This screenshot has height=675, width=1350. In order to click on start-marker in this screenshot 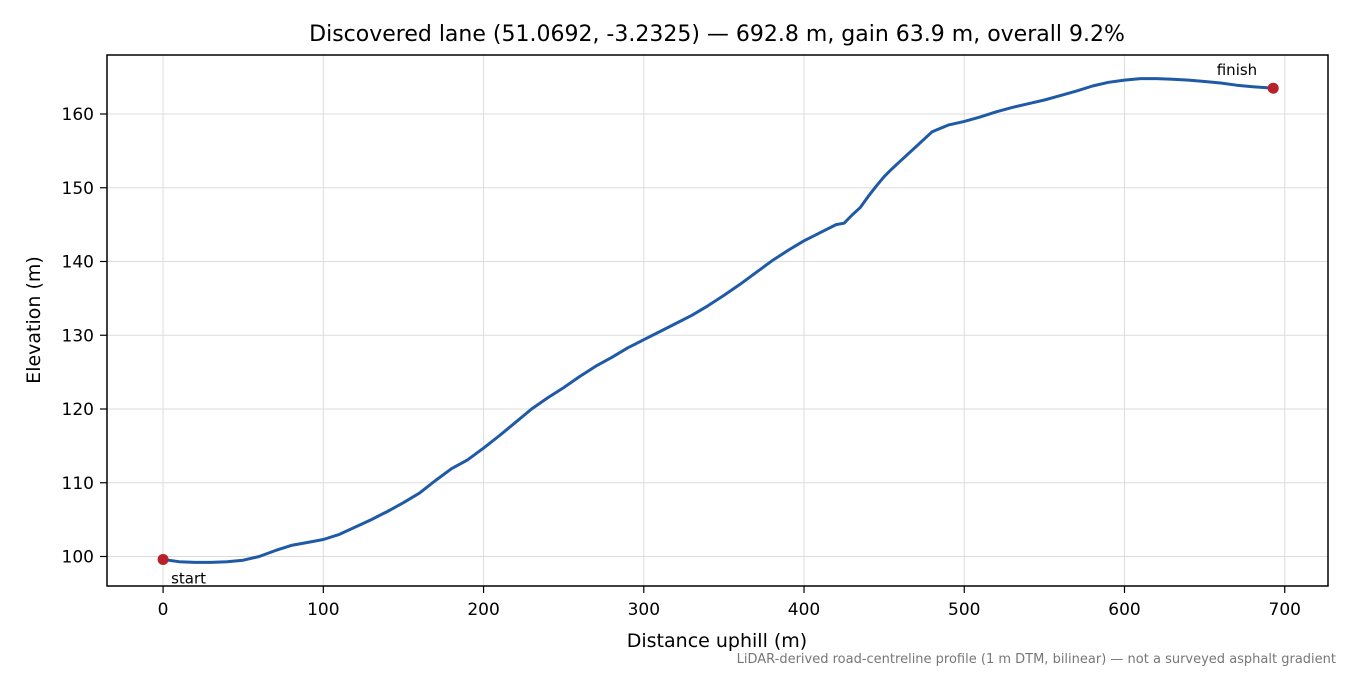, I will do `click(163, 559)`.